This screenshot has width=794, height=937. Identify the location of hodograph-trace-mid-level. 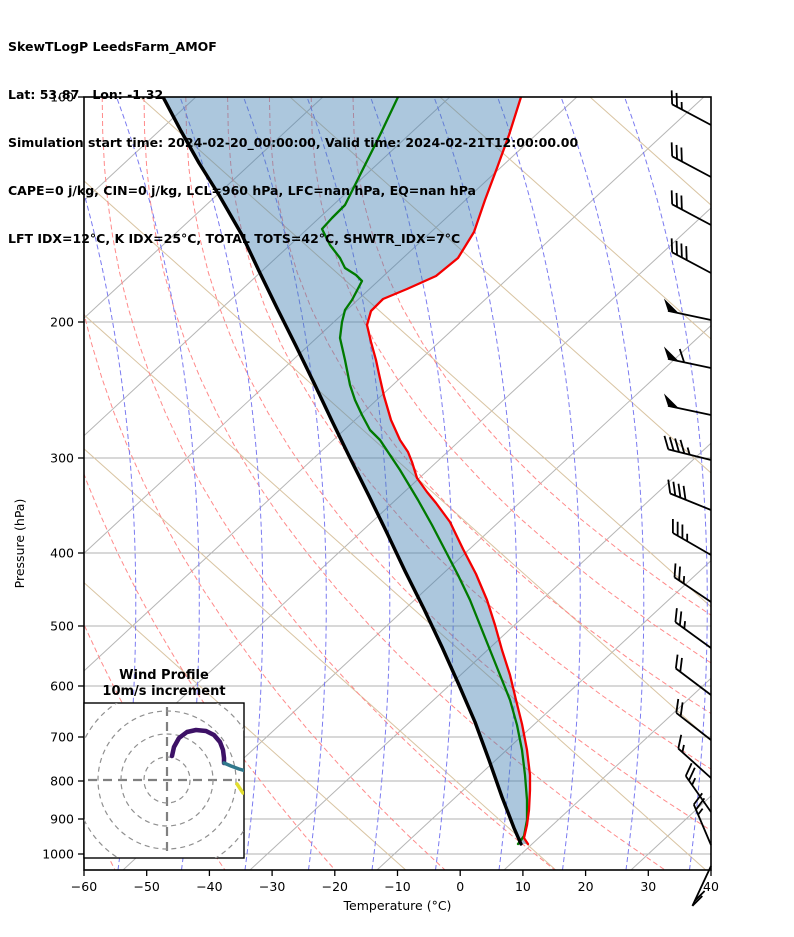
(233, 767).